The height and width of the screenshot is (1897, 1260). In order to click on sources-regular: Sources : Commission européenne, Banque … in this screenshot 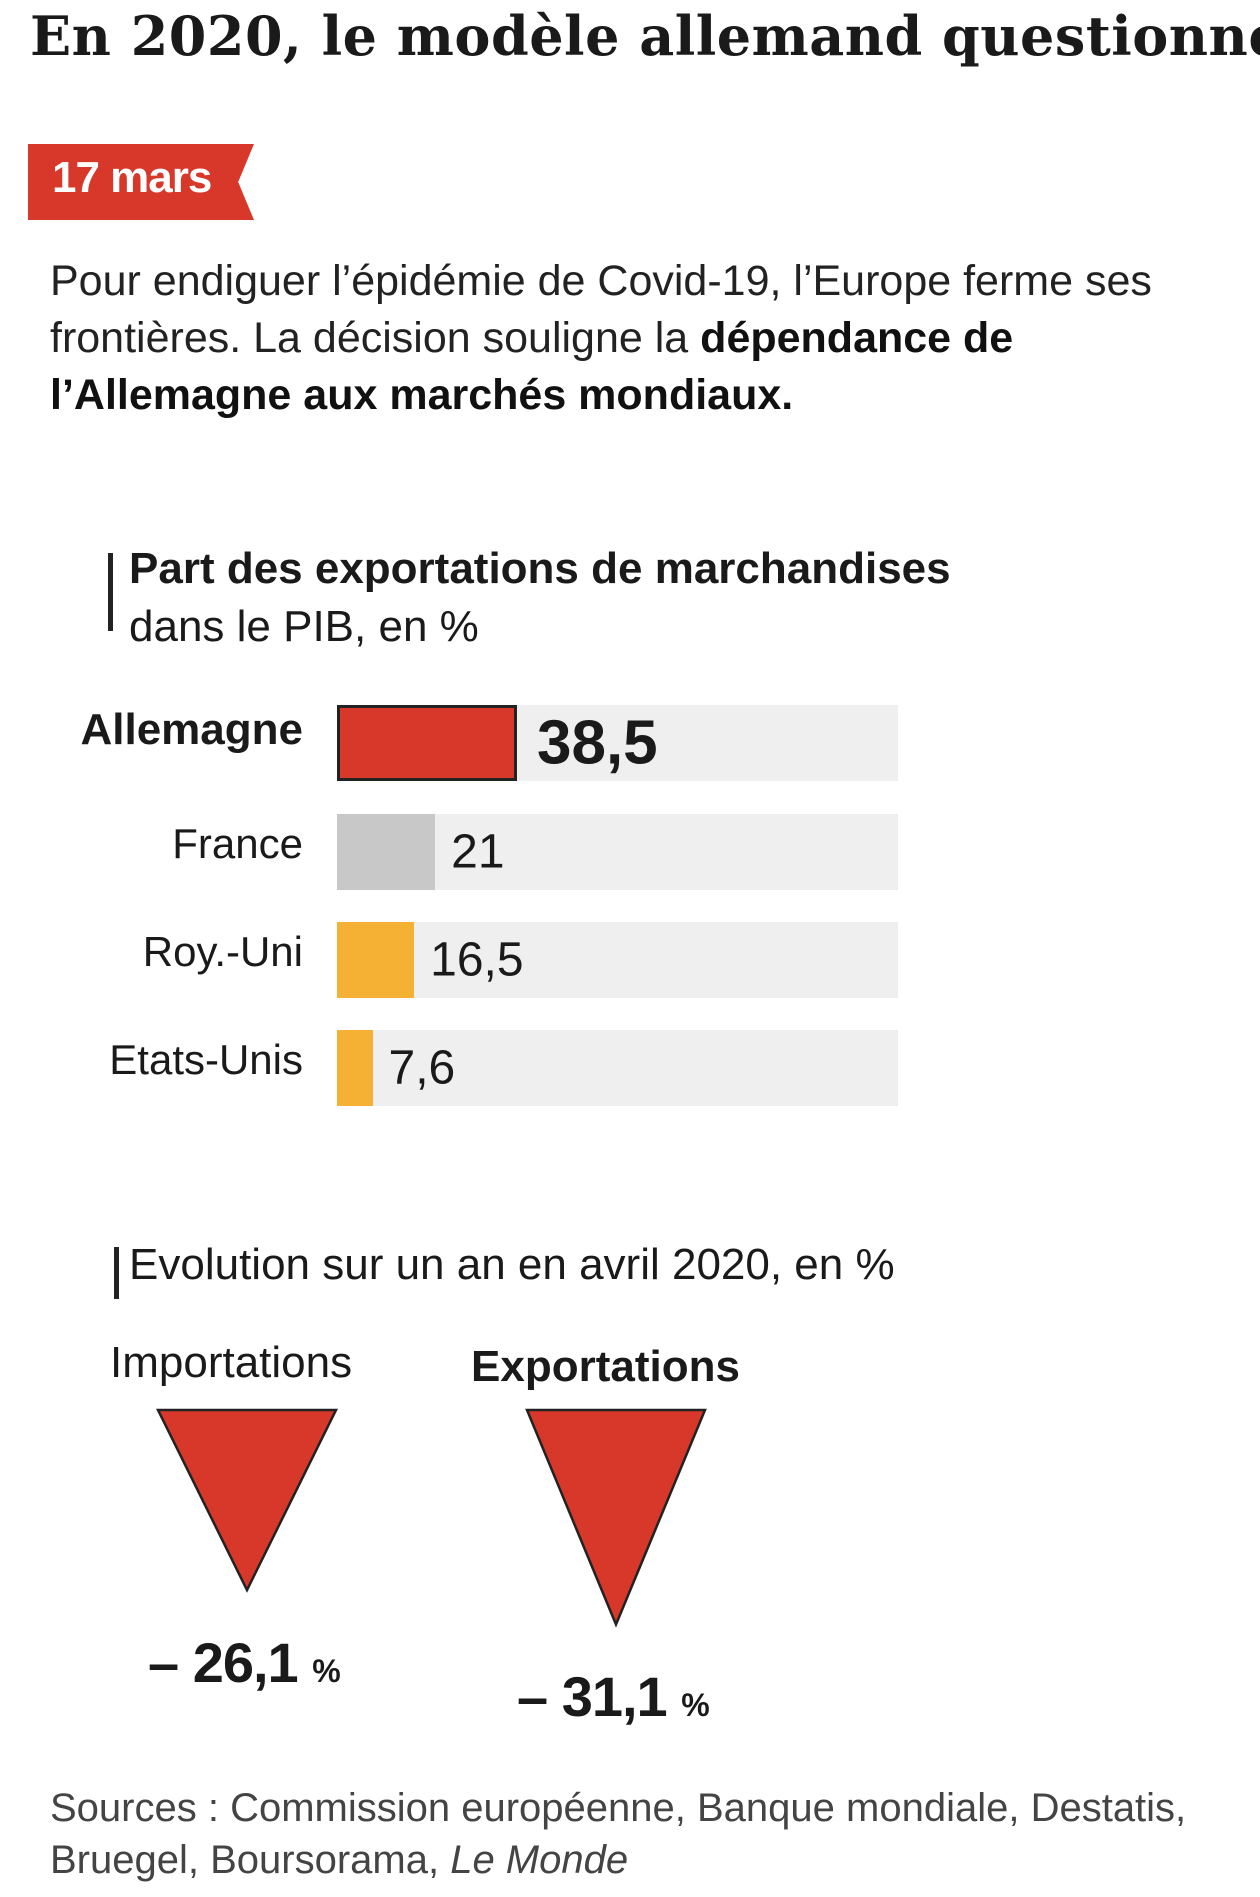, I will do `click(618, 1834)`.